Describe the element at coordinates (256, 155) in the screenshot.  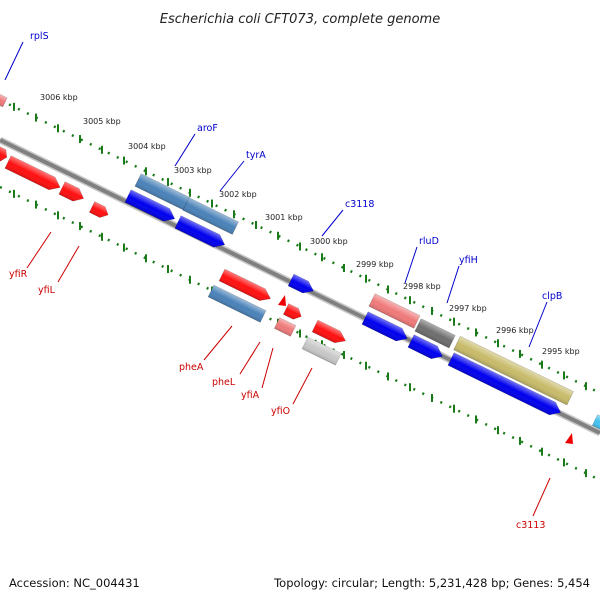
I see `gene-label-tyra: tyrA` at that location.